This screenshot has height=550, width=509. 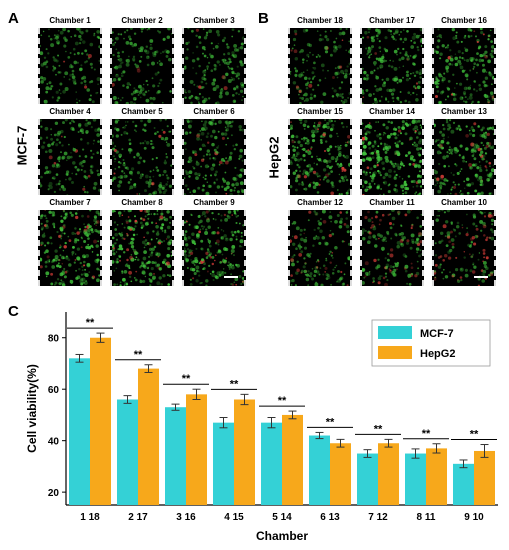 What do you see at coordinates (70, 20) in the screenshot?
I see `chamber-label: Chamber 1` at bounding box center [70, 20].